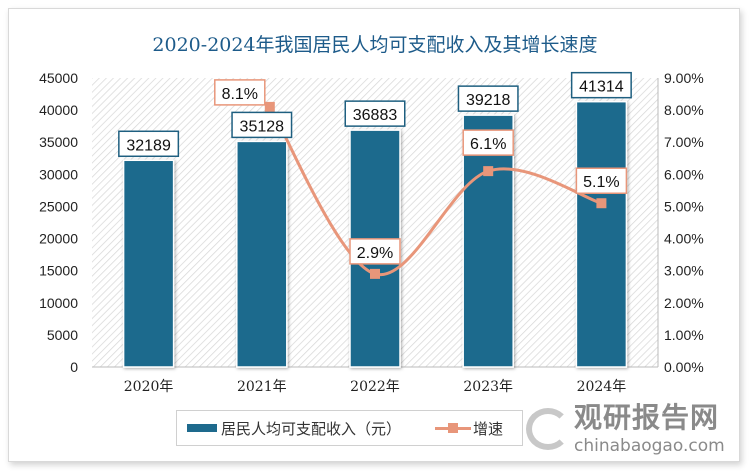 The image size is (750, 471). What do you see at coordinates (684, 174) in the screenshot?
I see `right-tick-label: 6.00%` at bounding box center [684, 174].